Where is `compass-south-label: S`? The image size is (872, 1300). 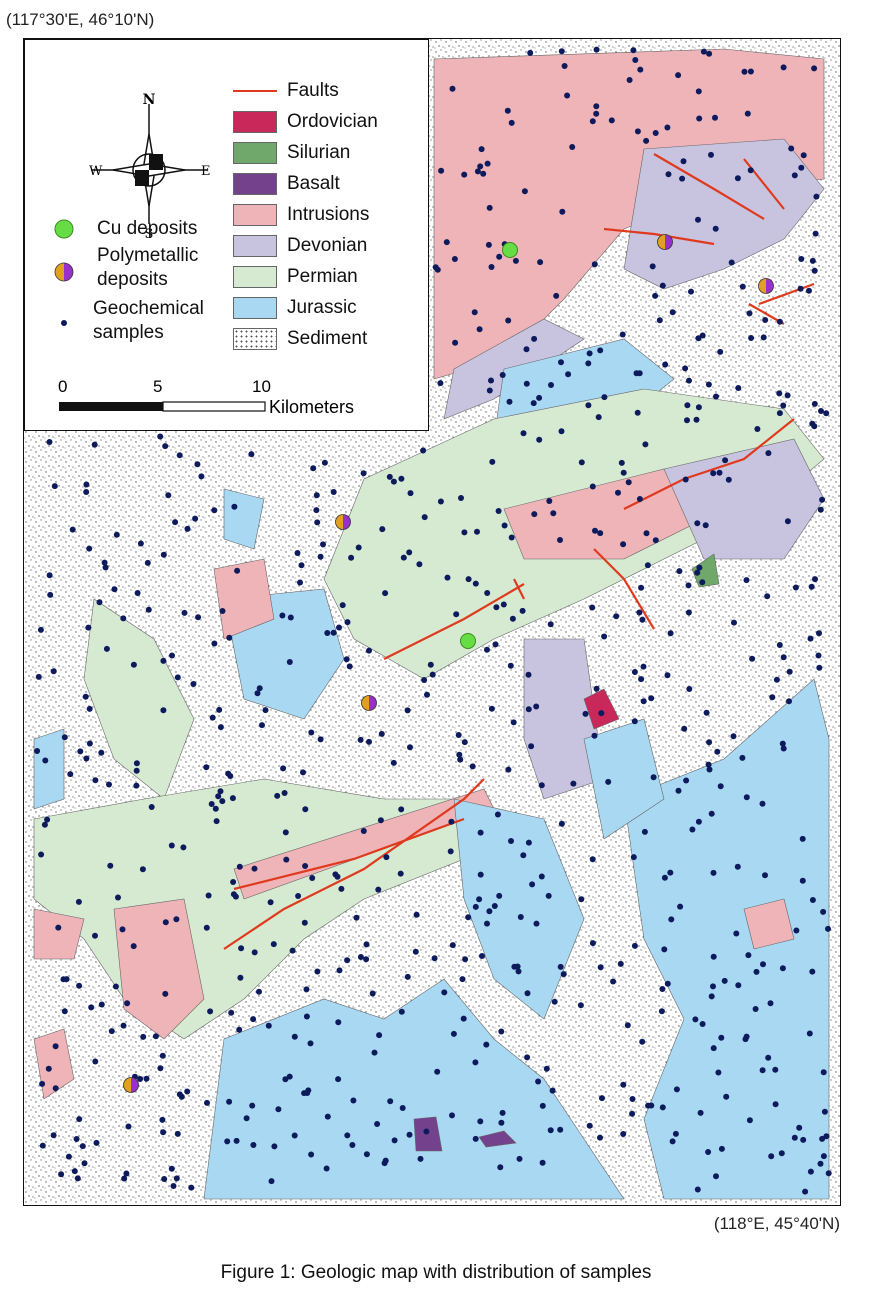
compass-south-label: S is located at coordinates (149, 233).